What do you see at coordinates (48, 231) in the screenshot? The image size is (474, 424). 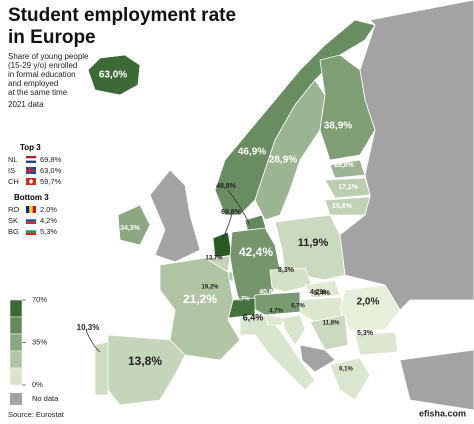 I see `value: 5,3%` at bounding box center [48, 231].